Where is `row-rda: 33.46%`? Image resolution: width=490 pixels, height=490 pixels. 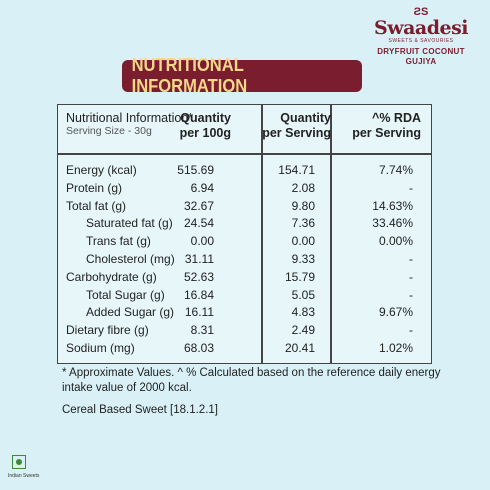 row-rda: 33.46% is located at coordinates (392, 223).